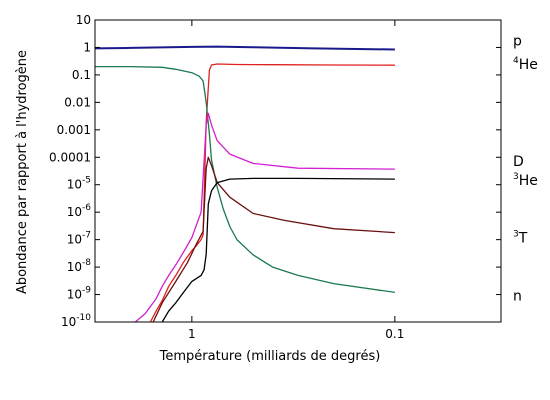  I want to click on series-label-3T: 3T, so click(520, 238).